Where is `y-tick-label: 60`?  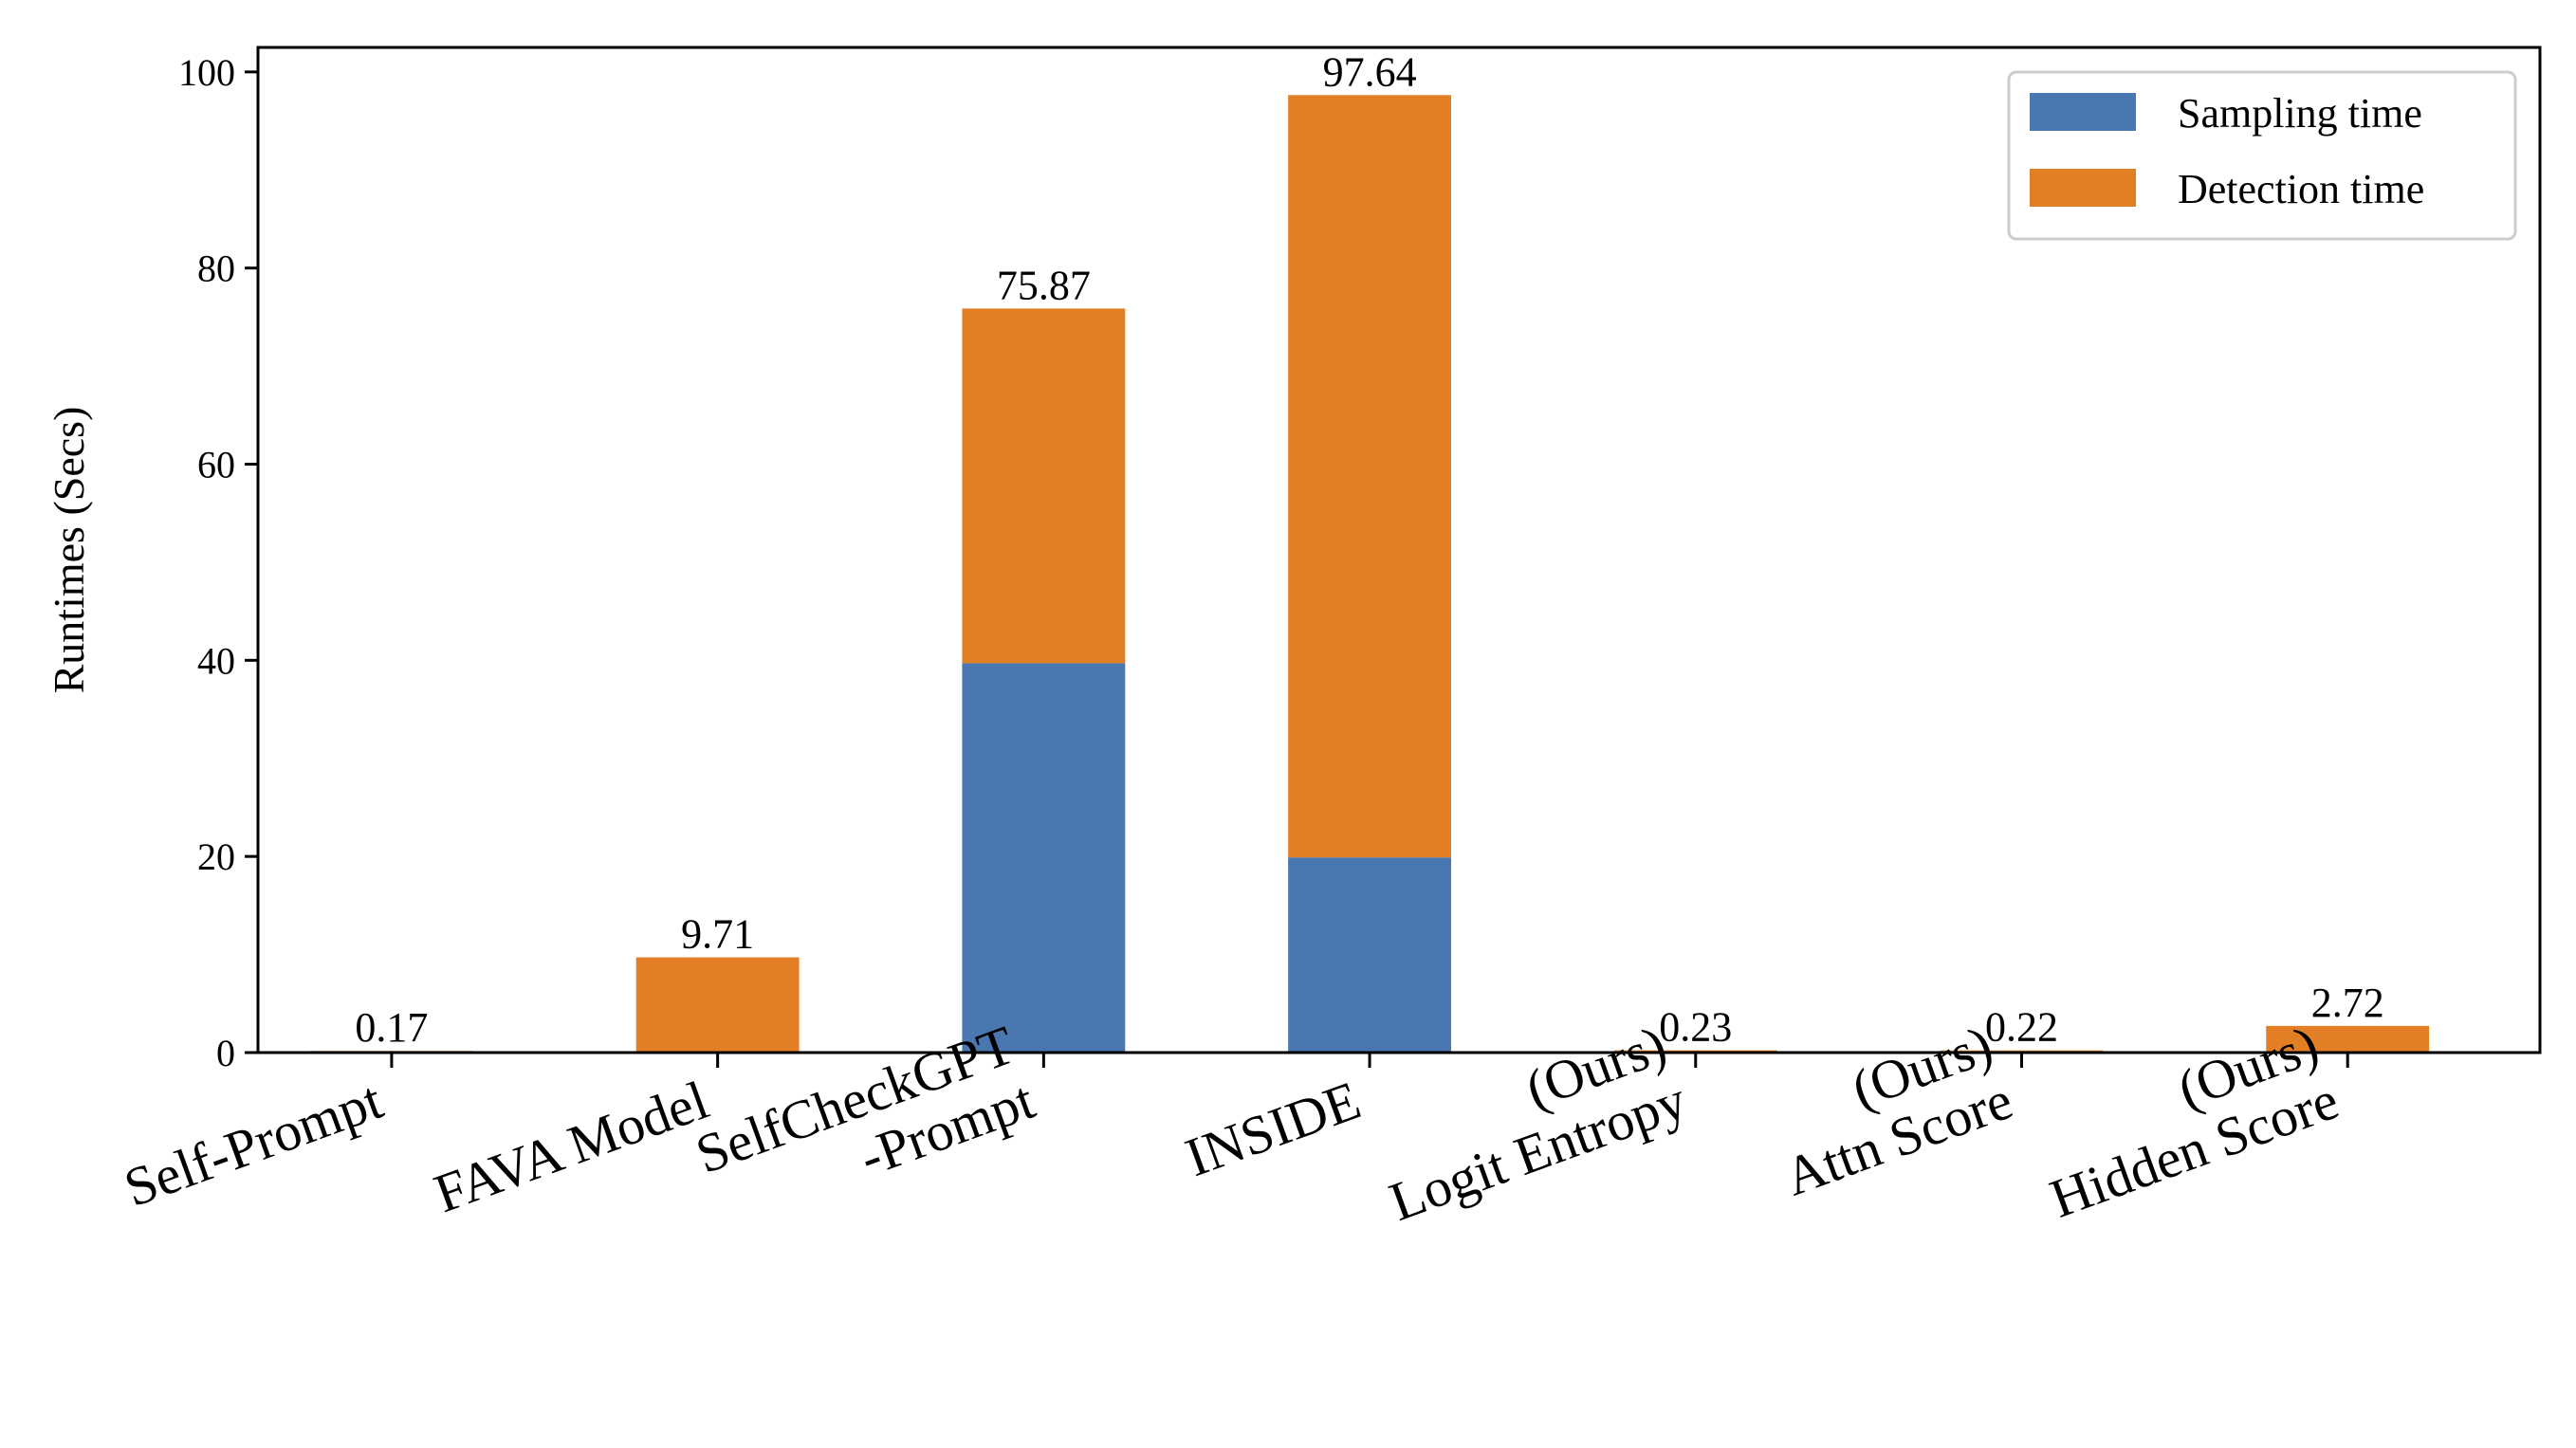 y-tick-label: 60 is located at coordinates (216, 465).